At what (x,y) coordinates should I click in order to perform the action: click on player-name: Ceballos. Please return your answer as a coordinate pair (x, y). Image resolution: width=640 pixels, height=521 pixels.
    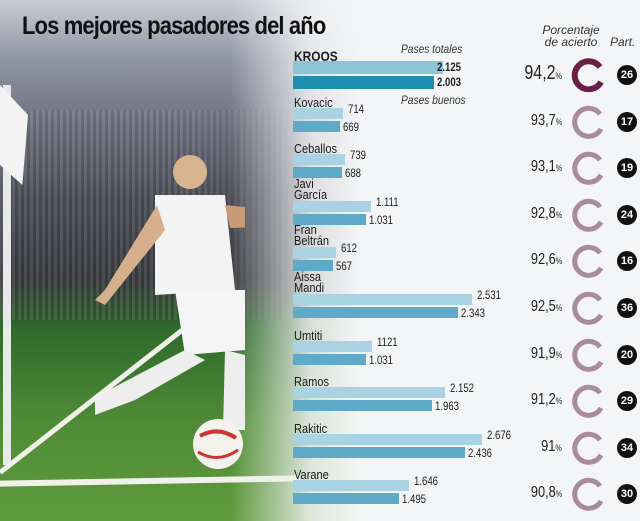
    Looking at the image, I should click on (316, 149).